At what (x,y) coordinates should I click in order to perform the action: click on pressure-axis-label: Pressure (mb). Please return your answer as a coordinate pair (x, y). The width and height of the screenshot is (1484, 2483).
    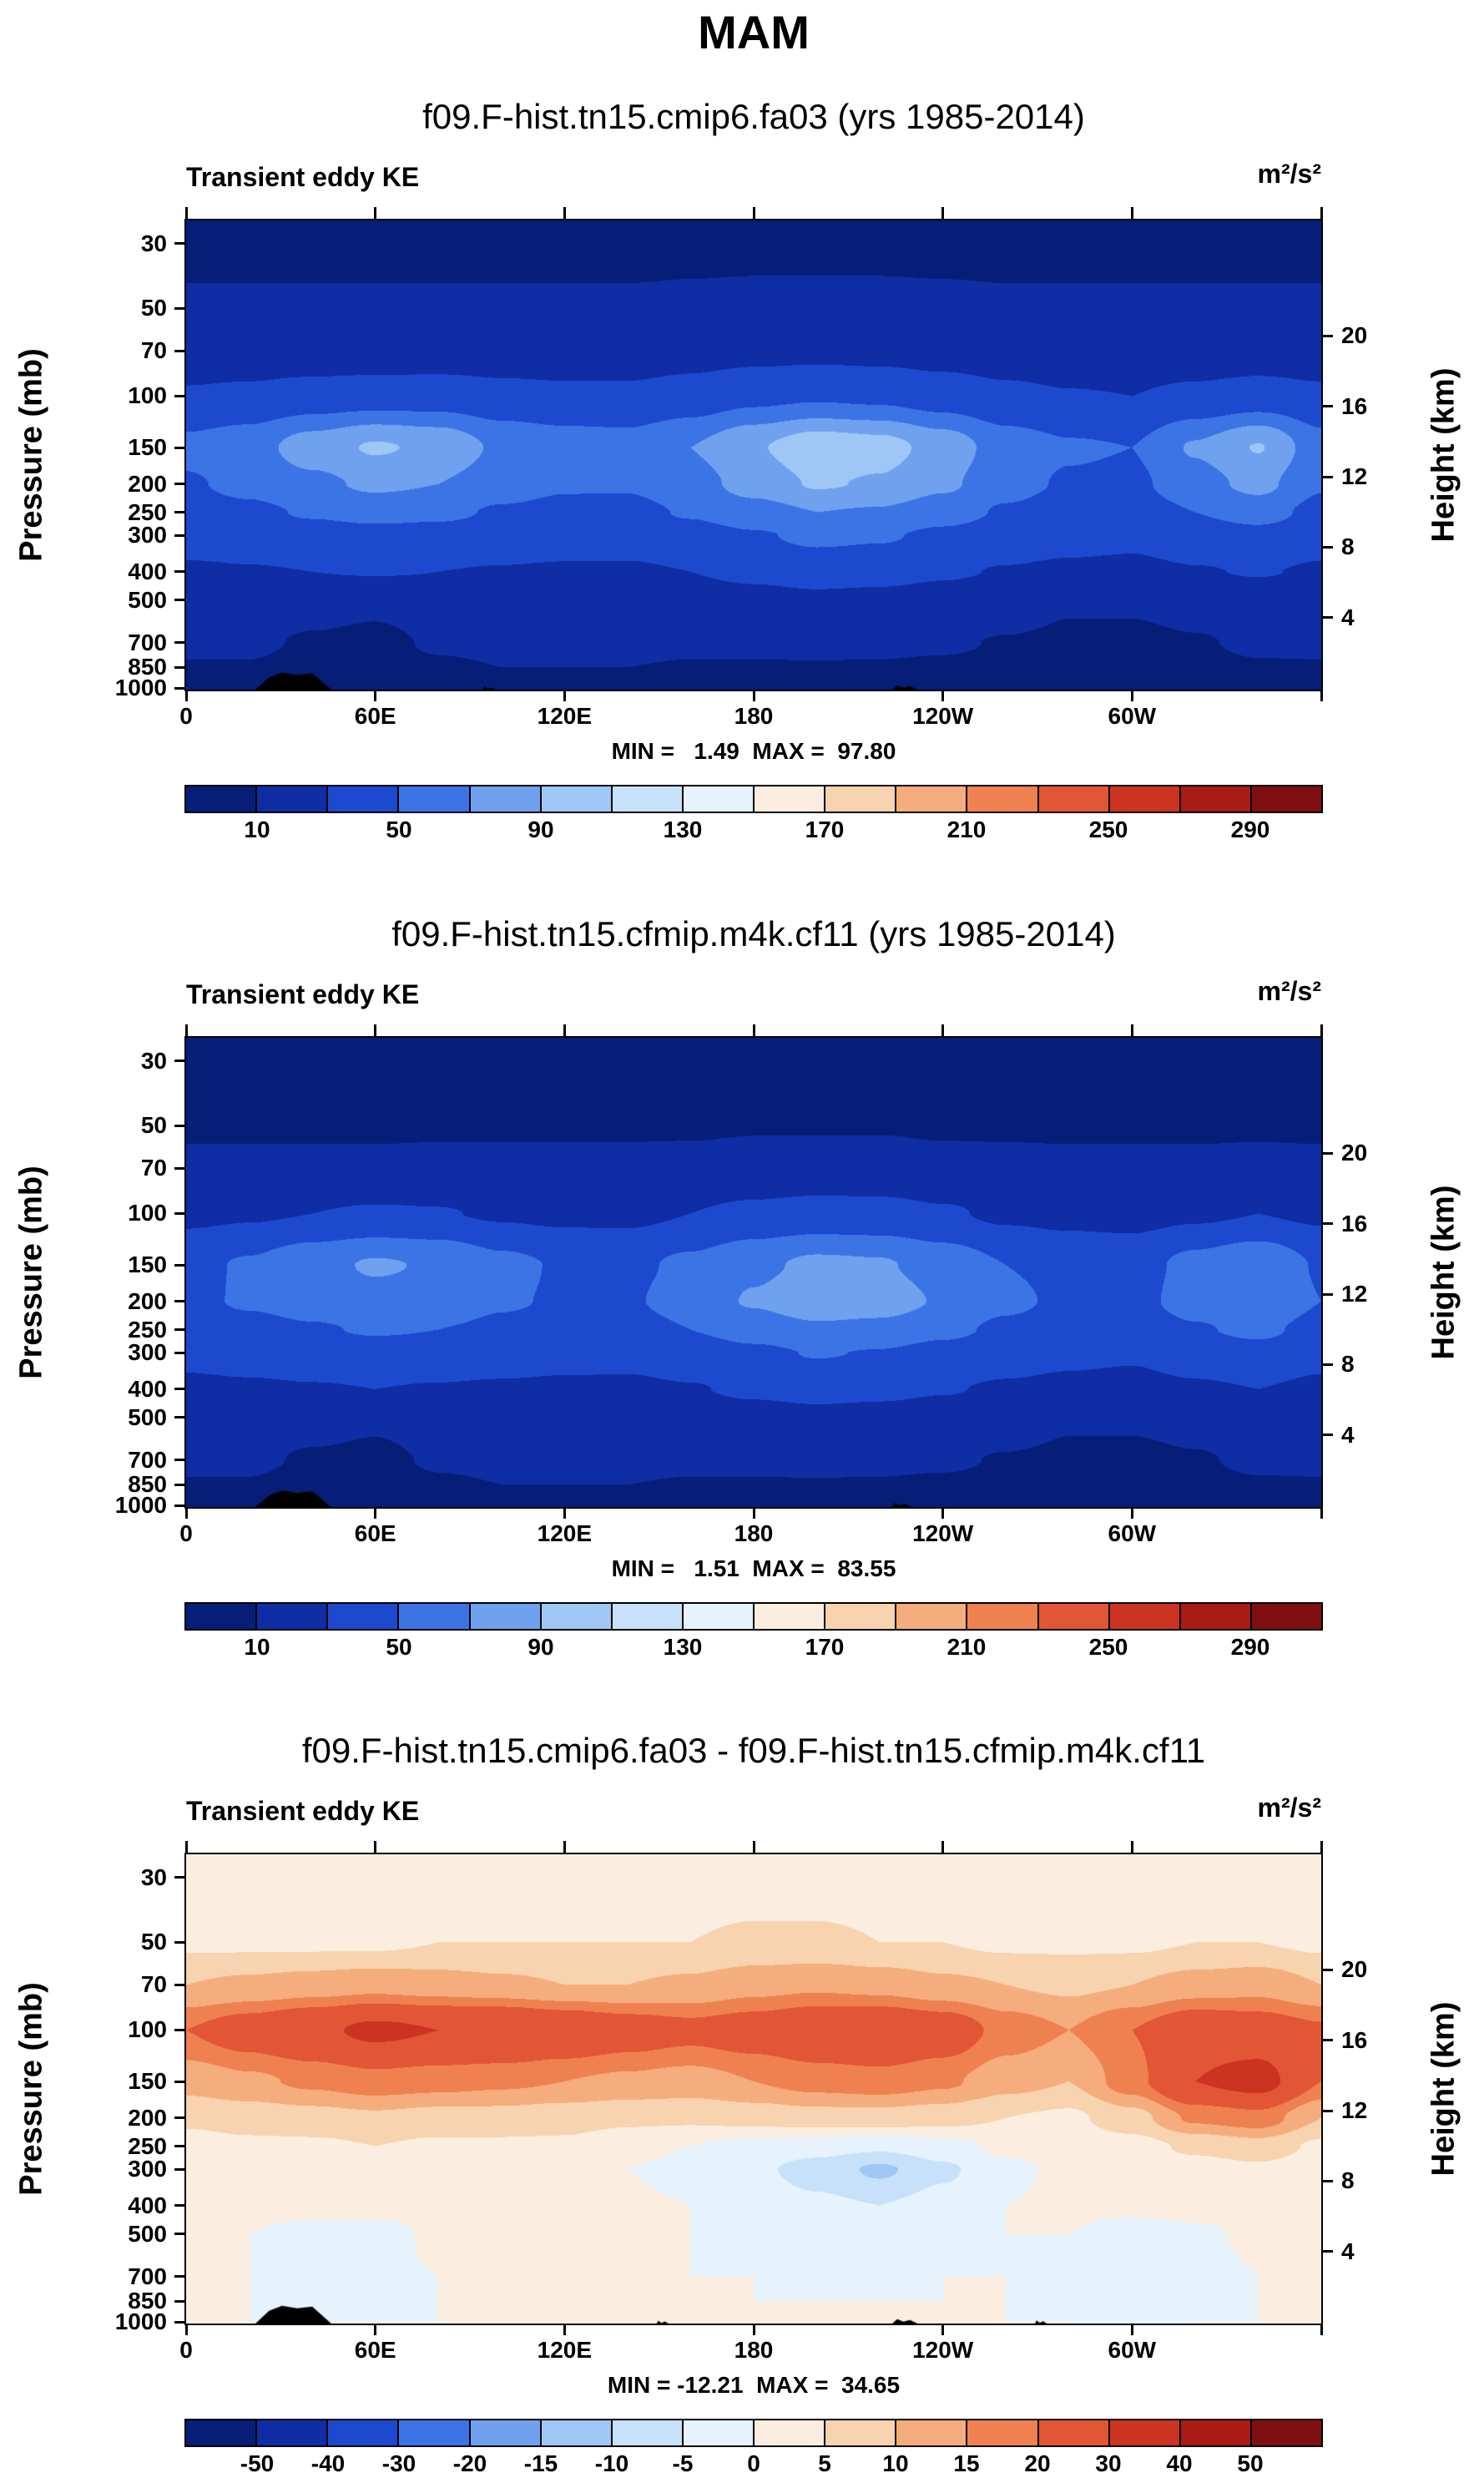
    Looking at the image, I should click on (31, 1272).